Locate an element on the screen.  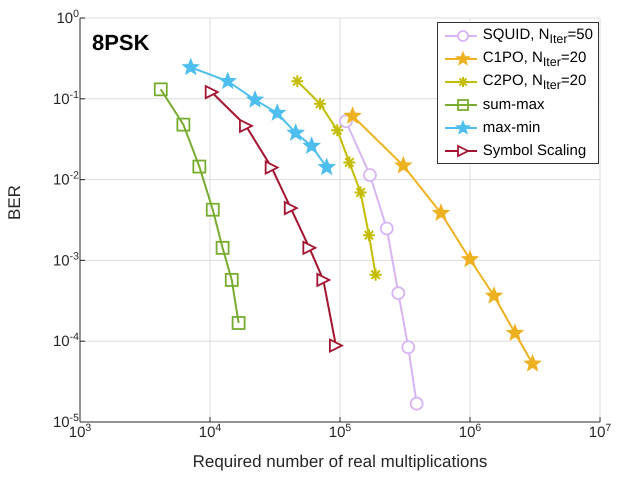
y-axis-title: BER is located at coordinates (14, 202).